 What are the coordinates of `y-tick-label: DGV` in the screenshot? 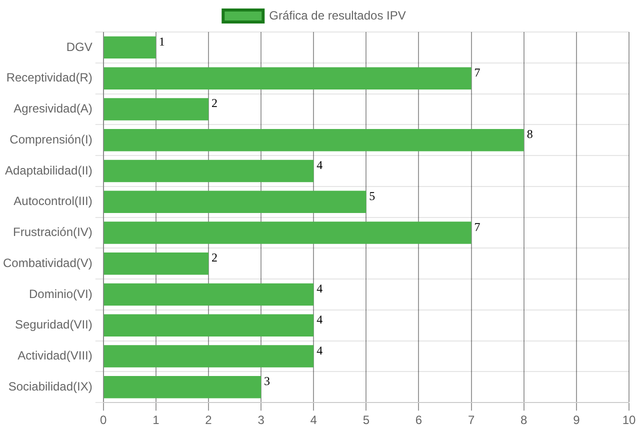 It's located at (79, 47).